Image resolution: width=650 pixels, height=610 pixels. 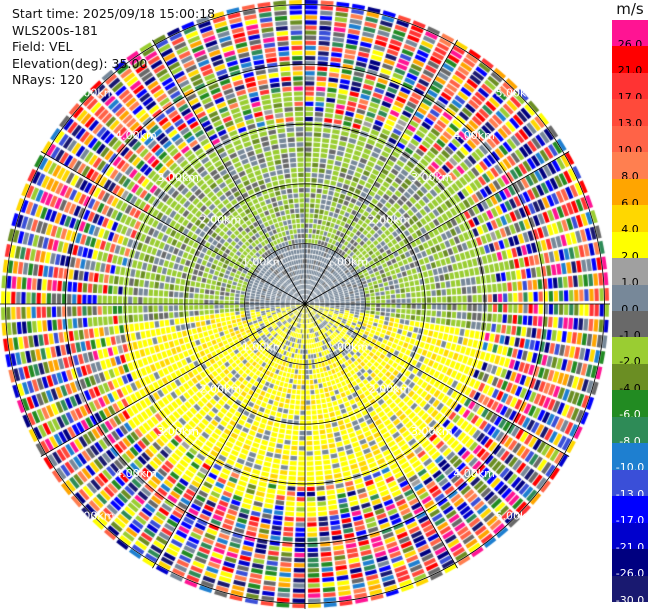 What do you see at coordinates (630, 114) in the screenshot?
I see `colorbar-level: 13.0` at bounding box center [630, 114].